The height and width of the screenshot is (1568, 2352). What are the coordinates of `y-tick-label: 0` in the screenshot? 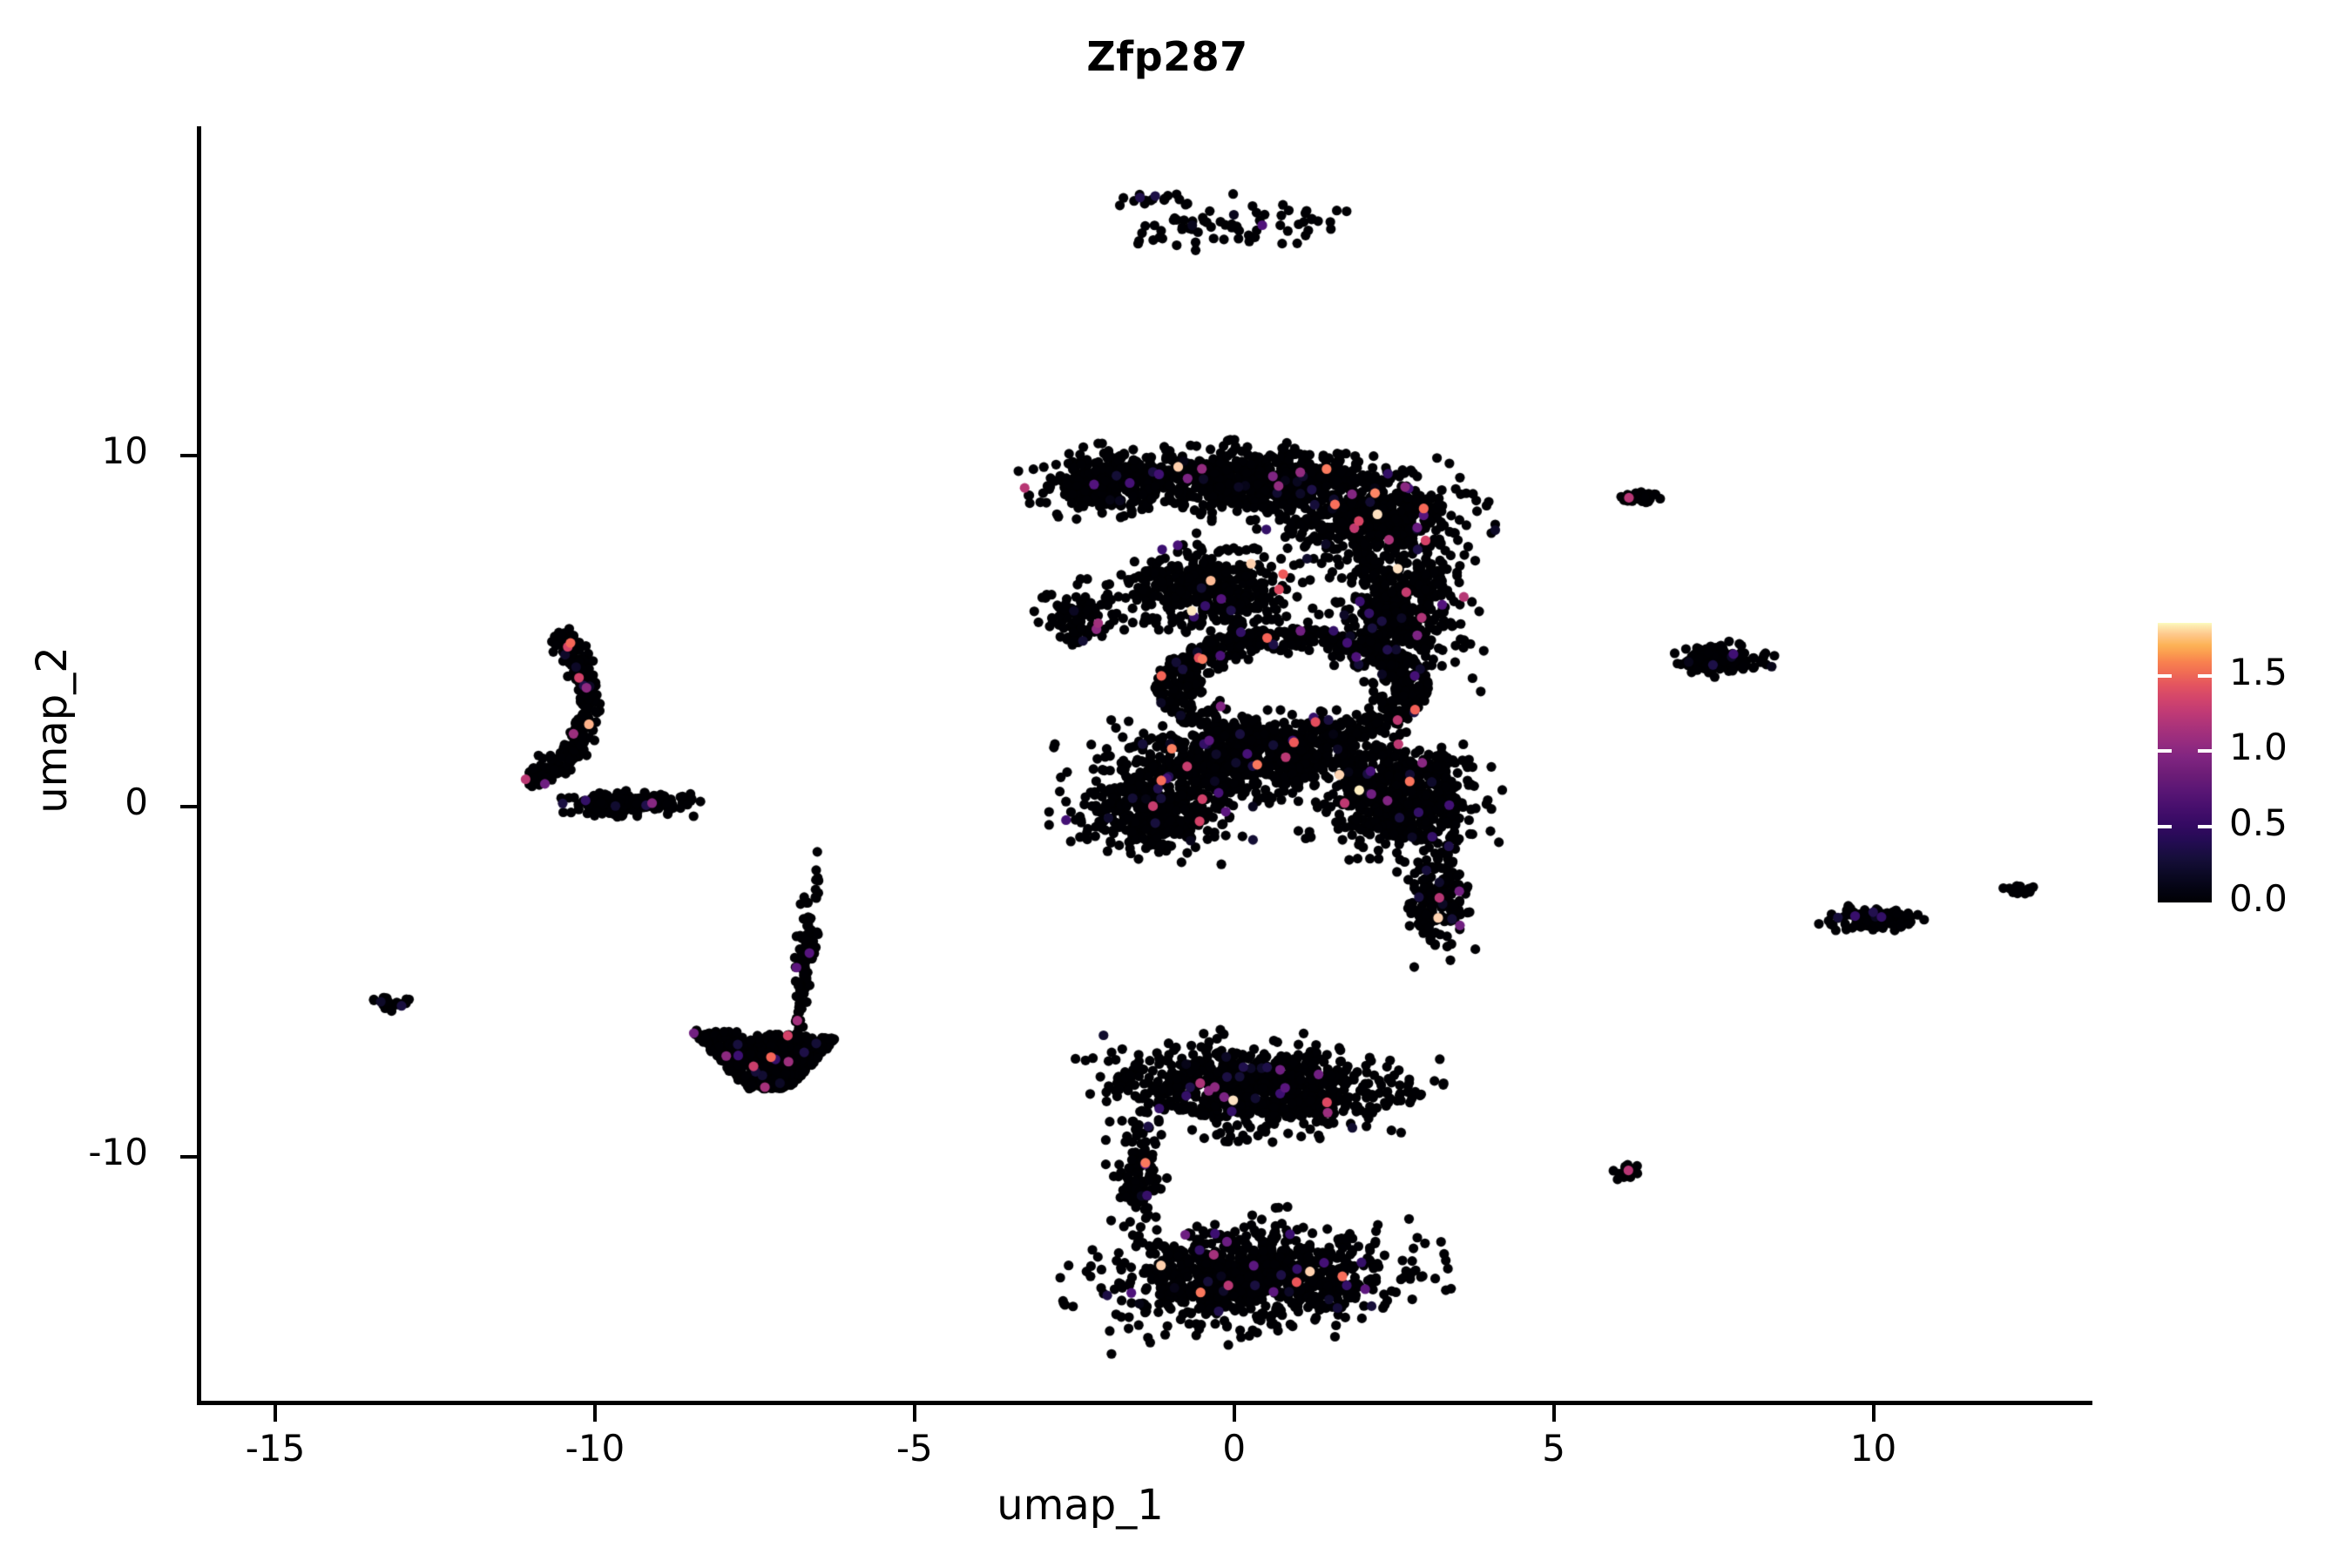 It's located at (136, 801).